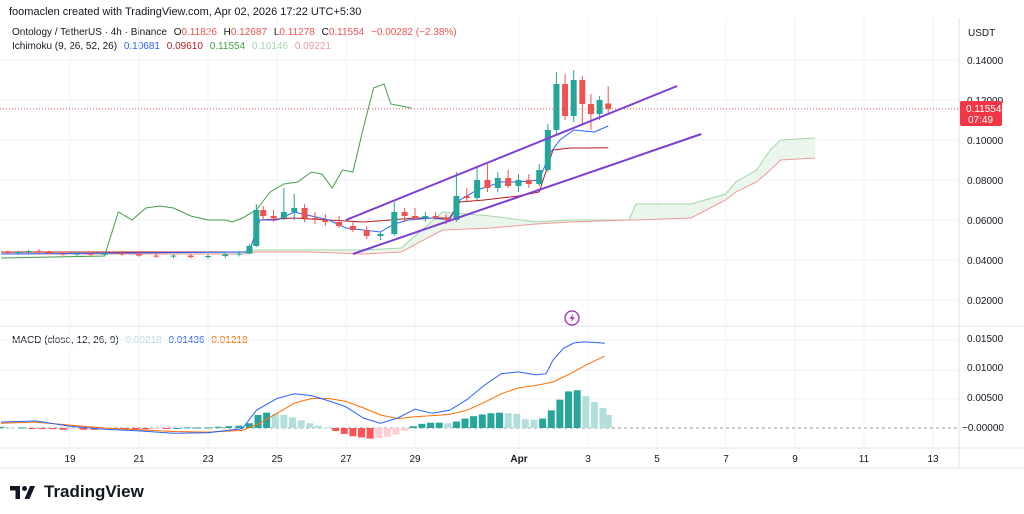 The image size is (1024, 514). What do you see at coordinates (985, 301) in the screenshot?
I see `price-tick: 0.02000` at bounding box center [985, 301].